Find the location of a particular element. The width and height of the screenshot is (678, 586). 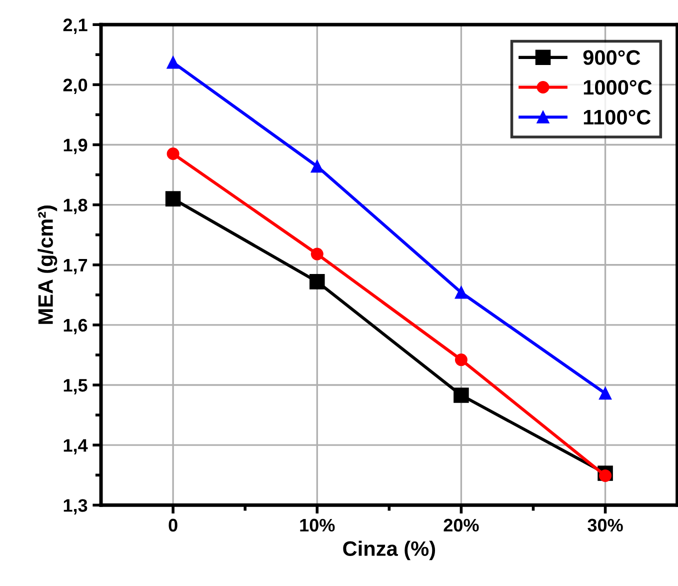

y-tick-label: 1,6 is located at coordinates (76, 326).